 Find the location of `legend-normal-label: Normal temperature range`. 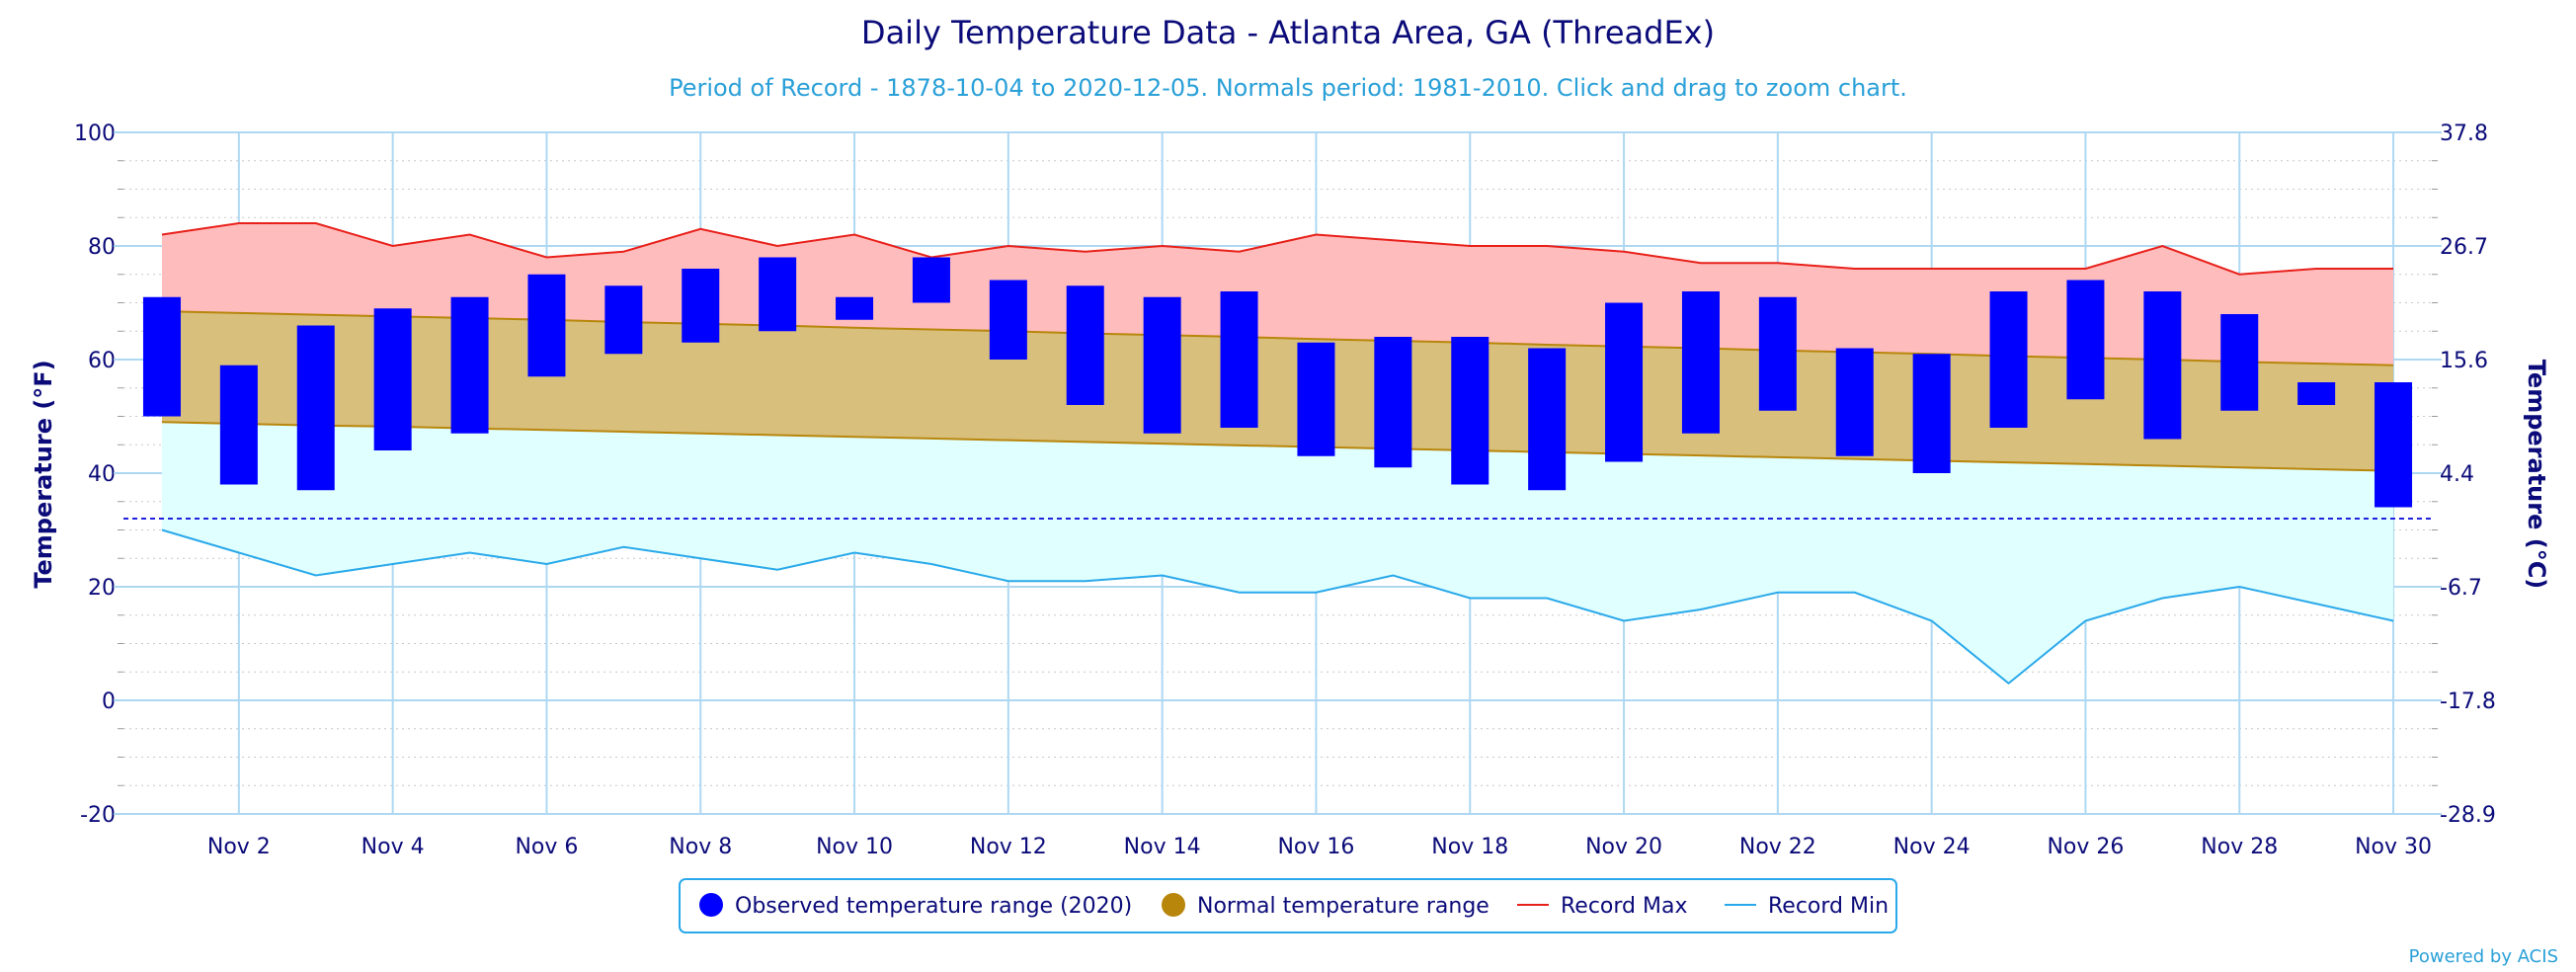

legend-normal-label: Normal temperature range is located at coordinates (1343, 907).